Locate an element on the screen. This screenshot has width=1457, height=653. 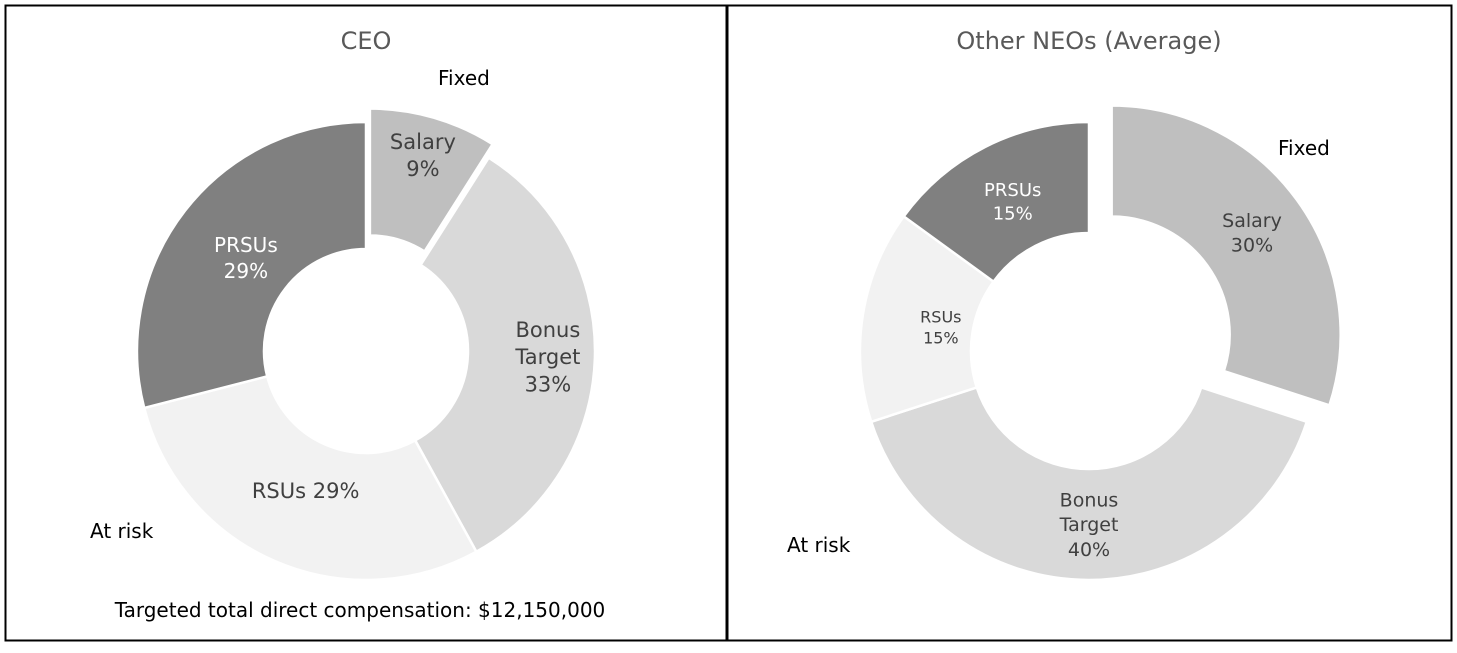
slice-label-salary: Salary 30% is located at coordinates (1252, 233).